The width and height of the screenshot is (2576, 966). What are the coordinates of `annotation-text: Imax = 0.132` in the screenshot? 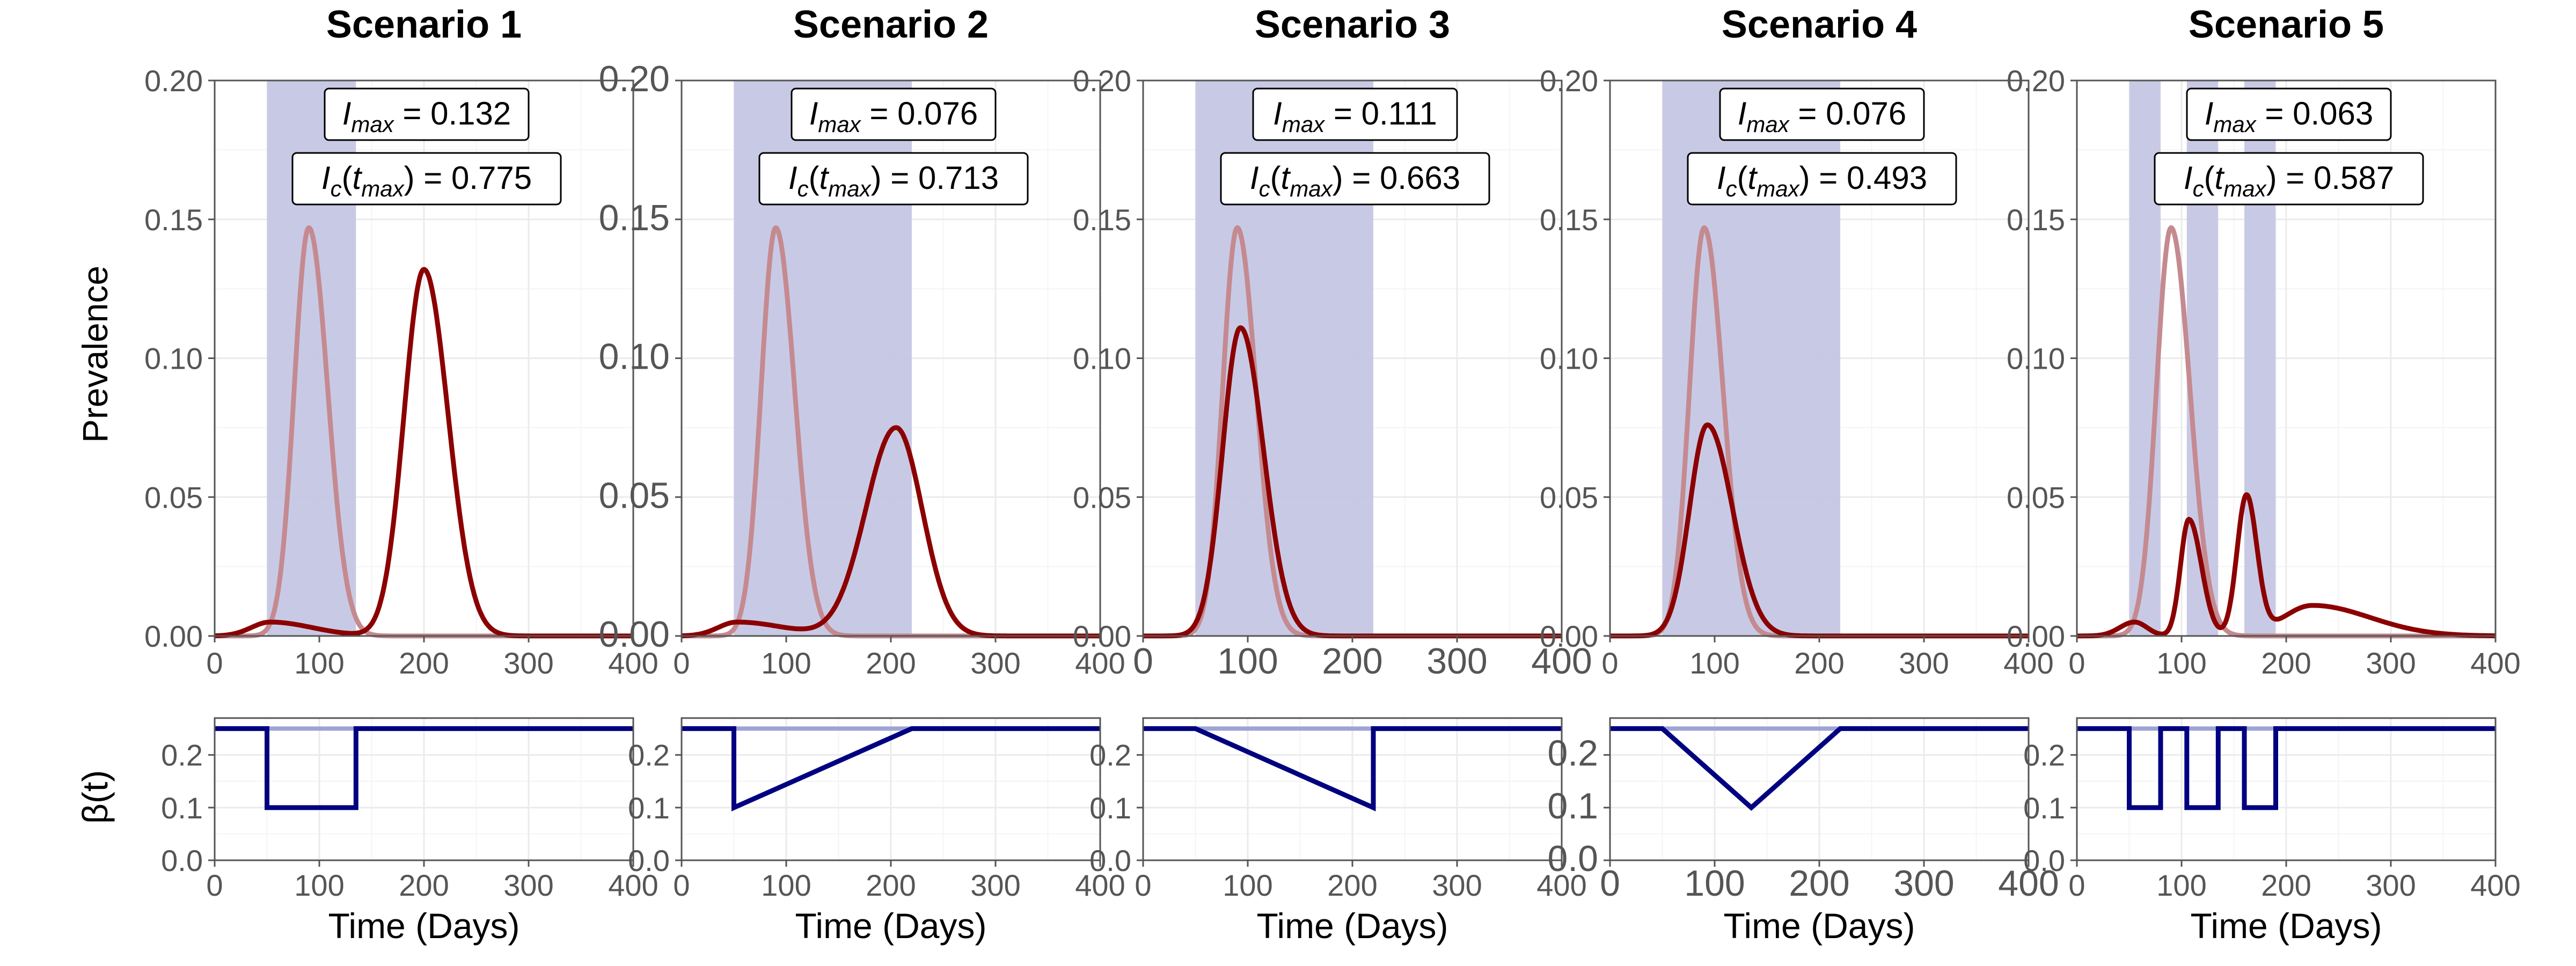 It's located at (426, 116).